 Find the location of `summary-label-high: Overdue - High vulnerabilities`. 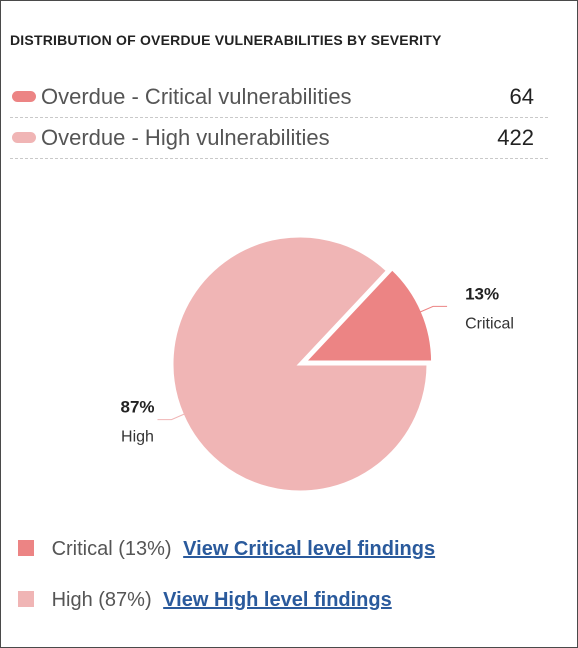

summary-label-high: Overdue - High vulnerabilities is located at coordinates (185, 137).